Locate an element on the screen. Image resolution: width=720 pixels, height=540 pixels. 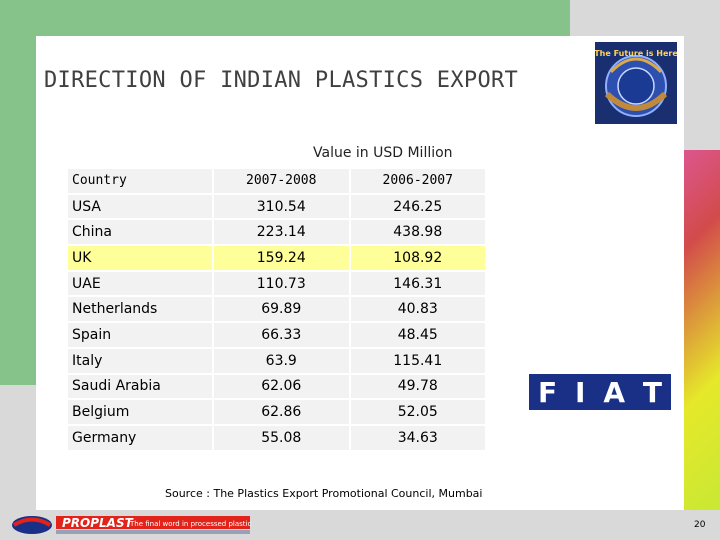
proplast-brand-text: PROPLAST is located at coordinates (98, 523).